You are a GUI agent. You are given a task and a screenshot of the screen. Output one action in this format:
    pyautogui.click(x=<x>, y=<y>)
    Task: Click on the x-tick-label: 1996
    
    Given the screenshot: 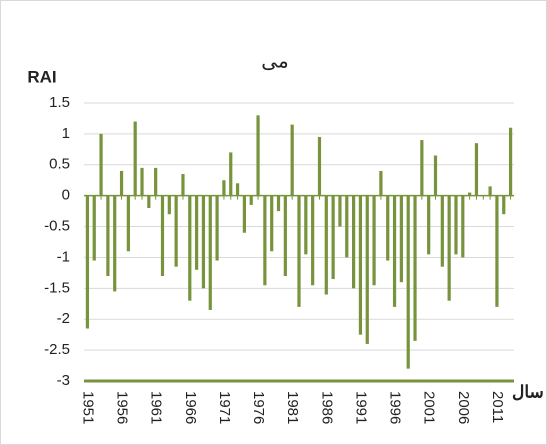 What is the action you would take?
    pyautogui.click(x=395, y=407)
    